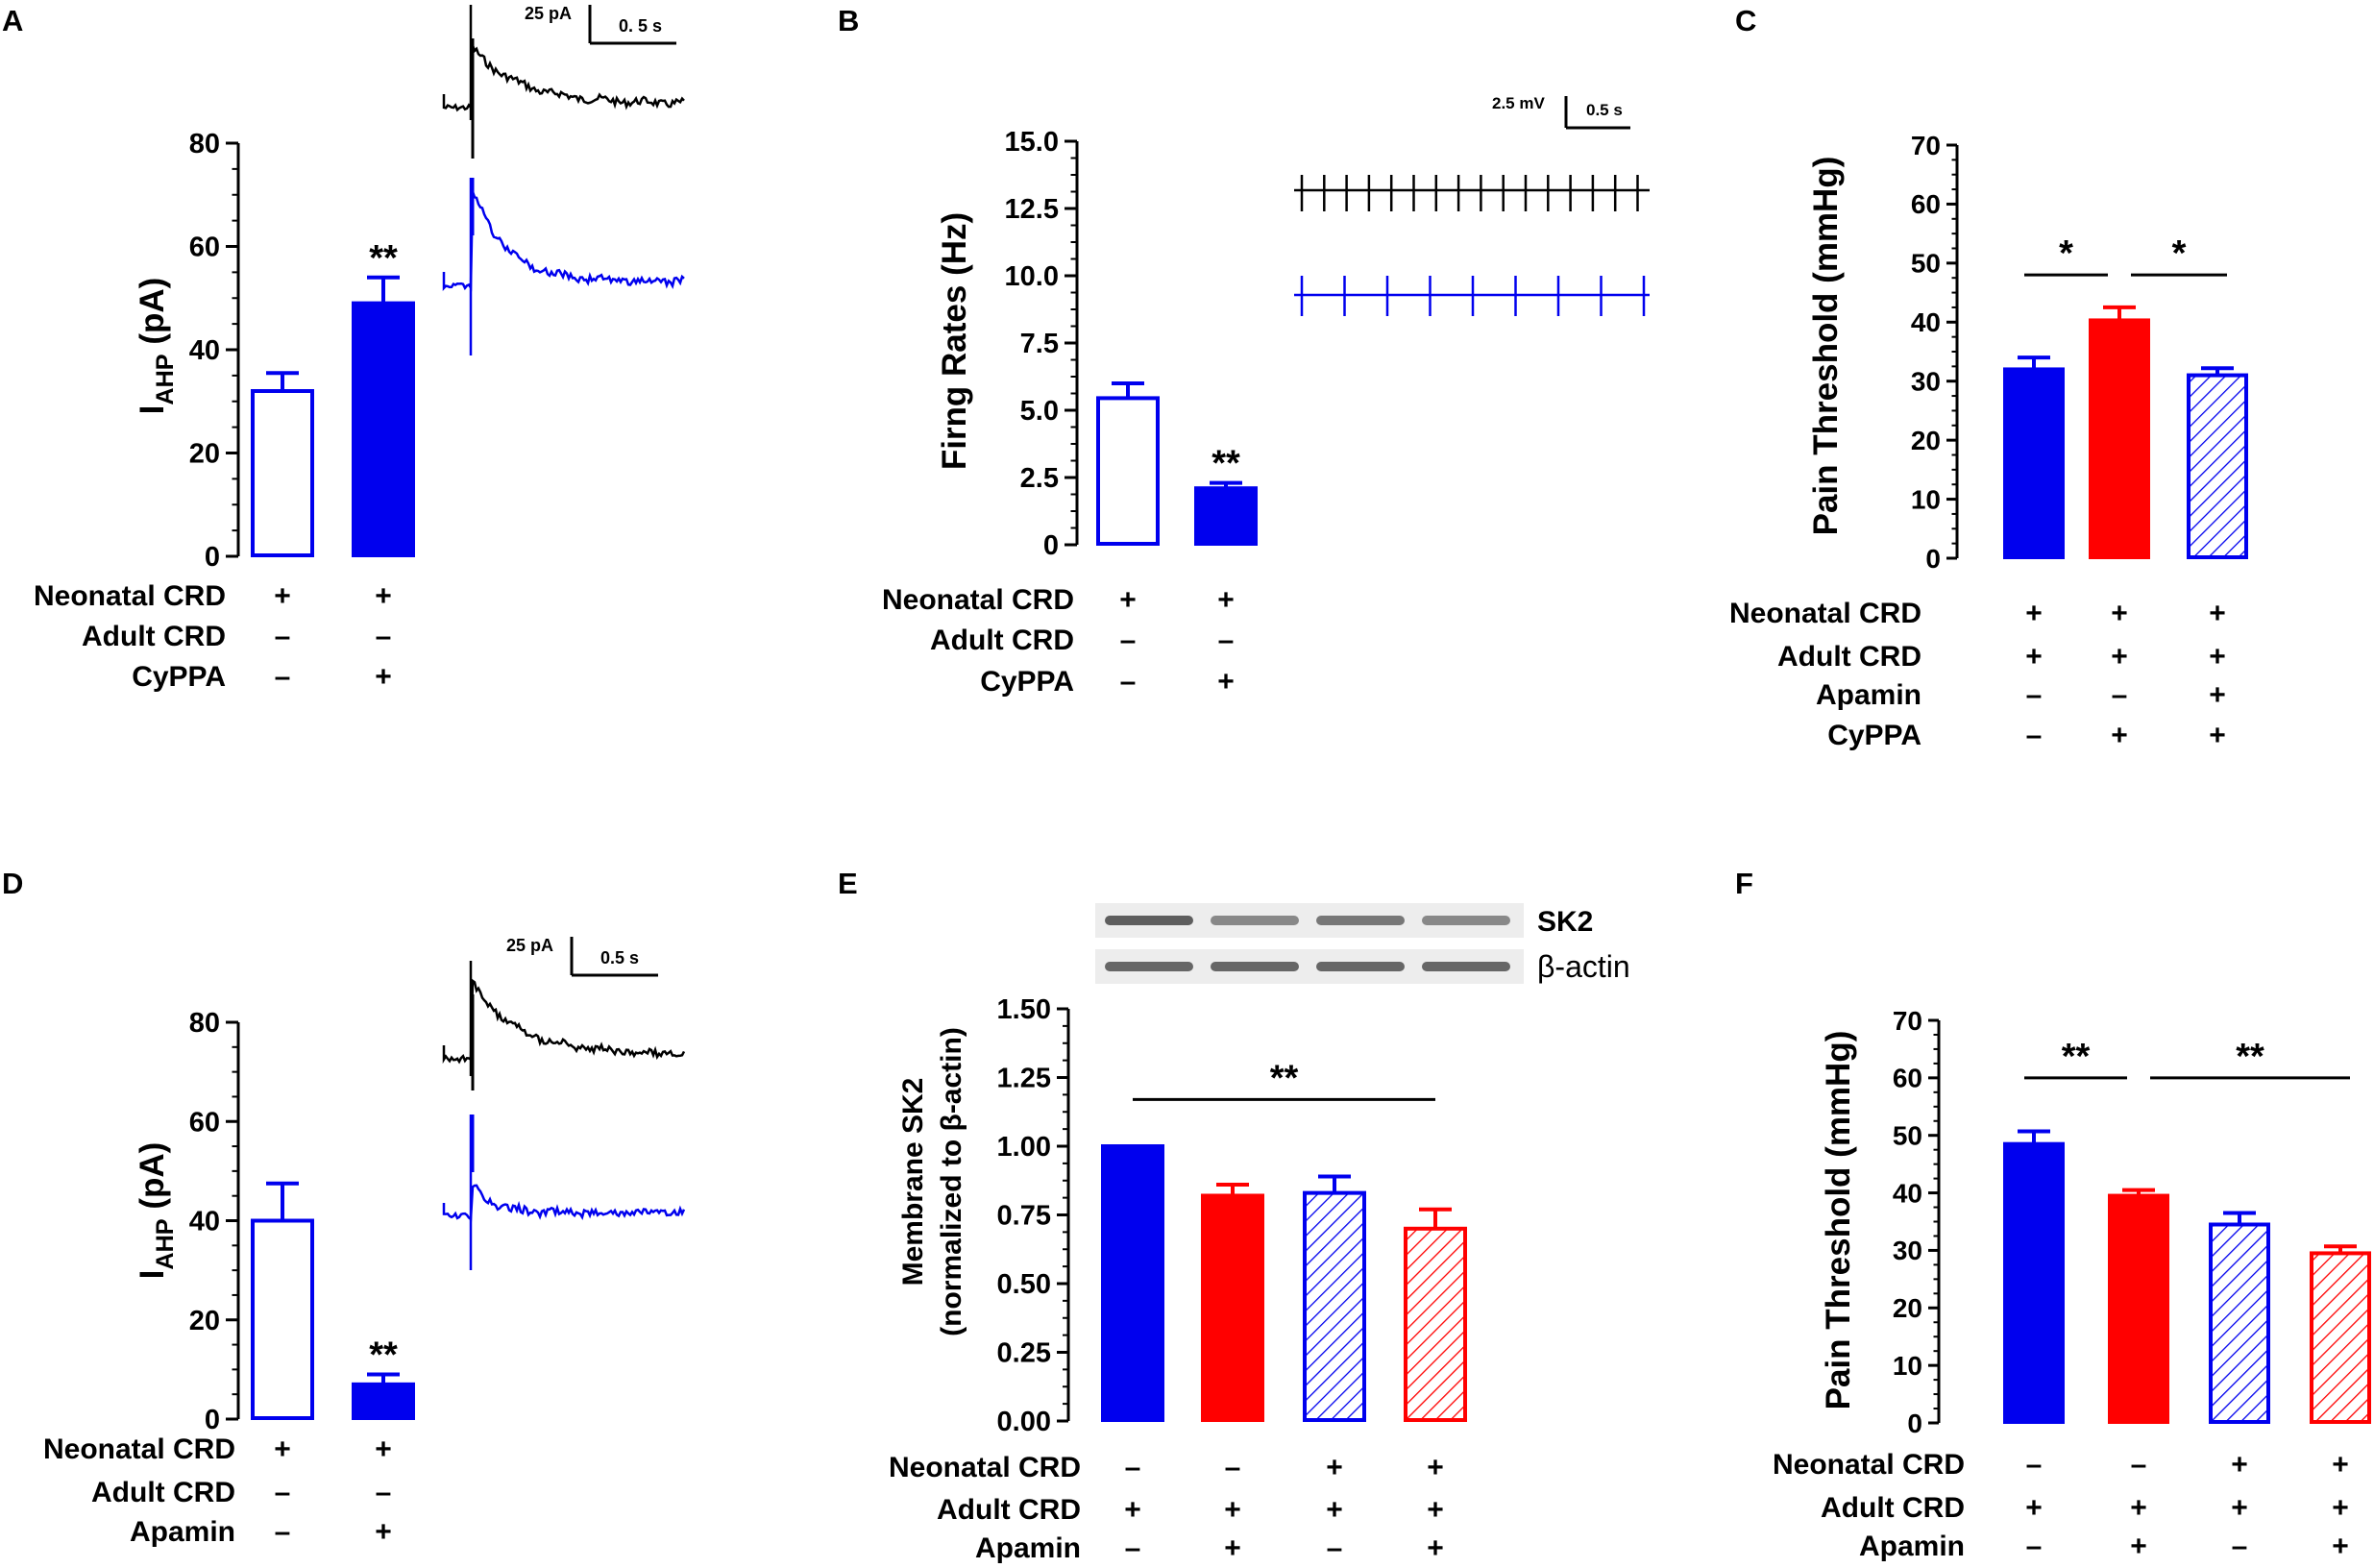  What do you see at coordinates (1926, 499) in the screenshot?
I see `y-tick-label: 10` at bounding box center [1926, 499].